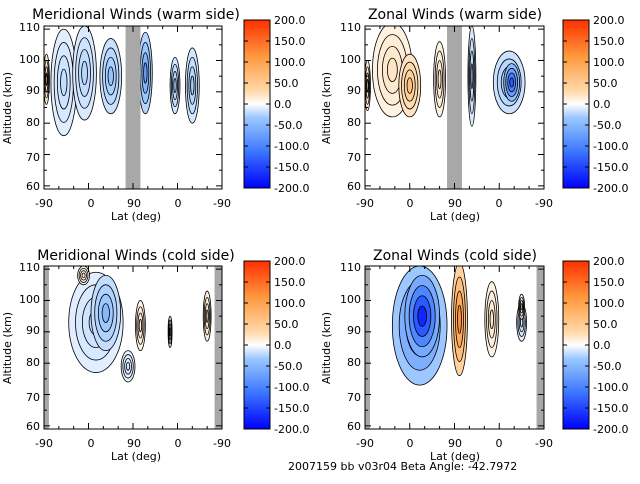 This screenshot has height=484, width=640. Describe the element at coordinates (610, 188) in the screenshot. I see `colorbar-tick-label: -200.0` at that location.